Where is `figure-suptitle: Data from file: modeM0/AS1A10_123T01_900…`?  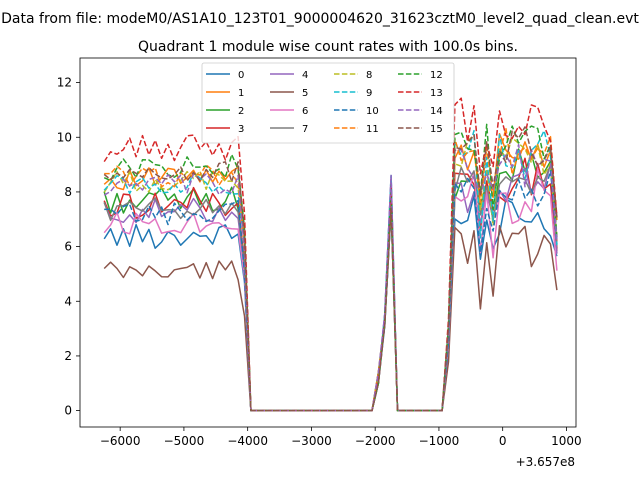
figure-suptitle: Data from file: modeM0/AS1A10_123T01_900… is located at coordinates (320, 19).